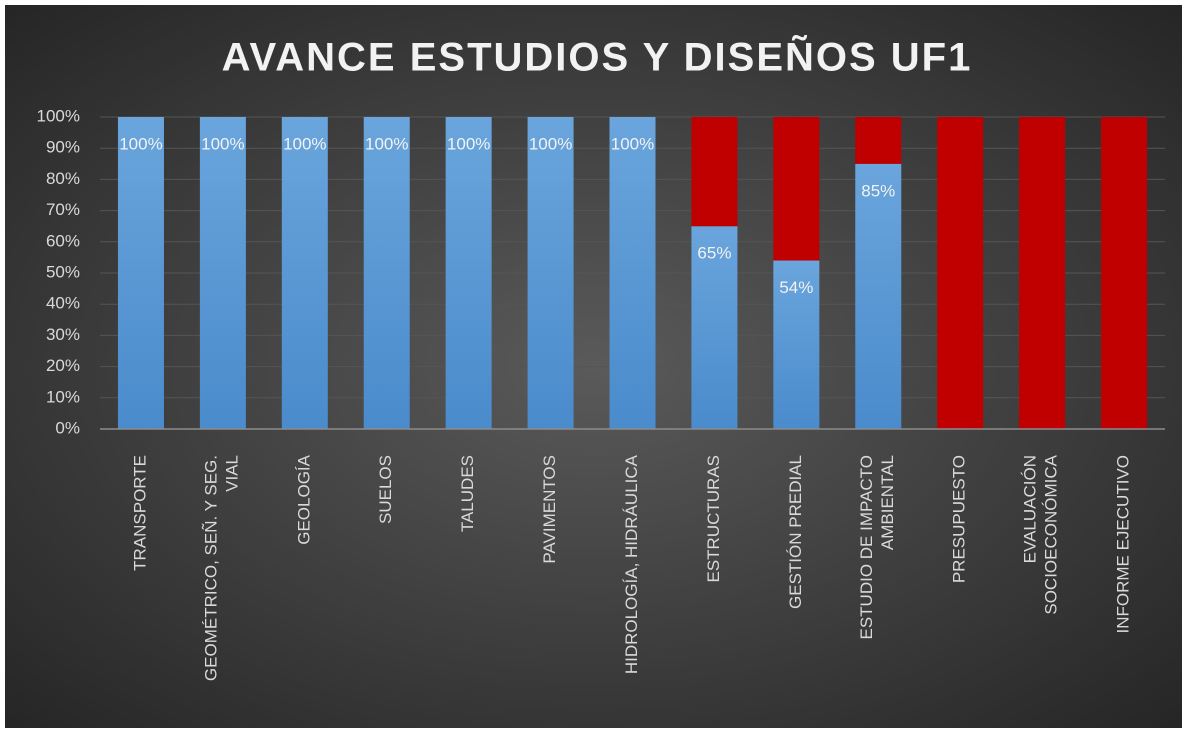 This screenshot has height=733, width=1187. I want to click on x-tick-label: EVALUACIÓN SOCIOECONÓMICA, so click(1041, 534).